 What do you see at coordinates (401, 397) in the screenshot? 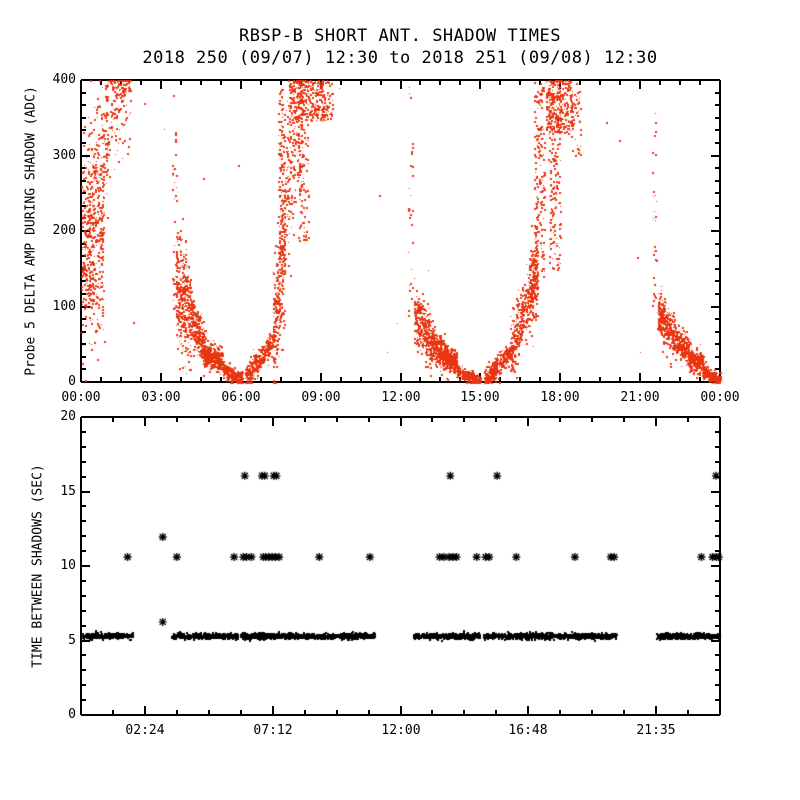
I see `top-x-tick-label: 12:00` at bounding box center [401, 397].